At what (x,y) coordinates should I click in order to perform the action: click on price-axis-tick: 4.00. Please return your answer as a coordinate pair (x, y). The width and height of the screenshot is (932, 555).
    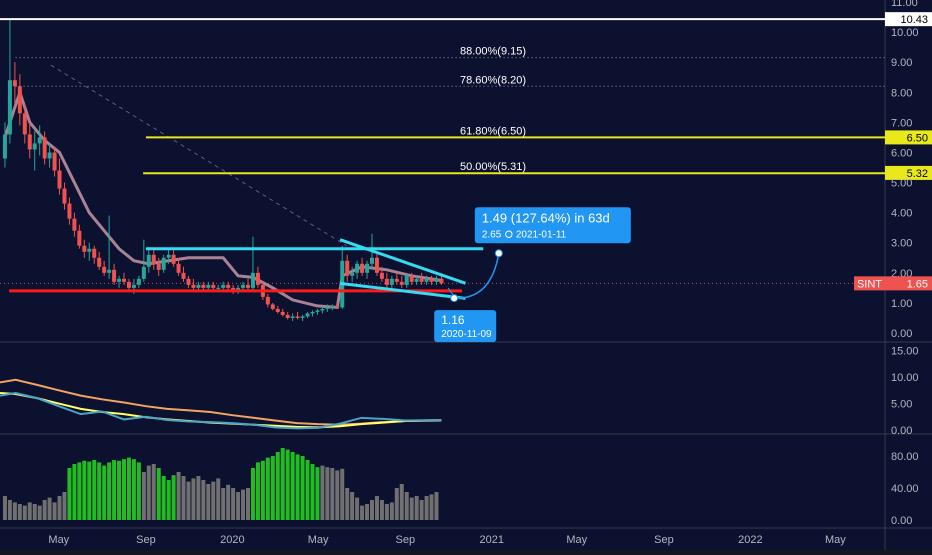
    Looking at the image, I should click on (901, 214).